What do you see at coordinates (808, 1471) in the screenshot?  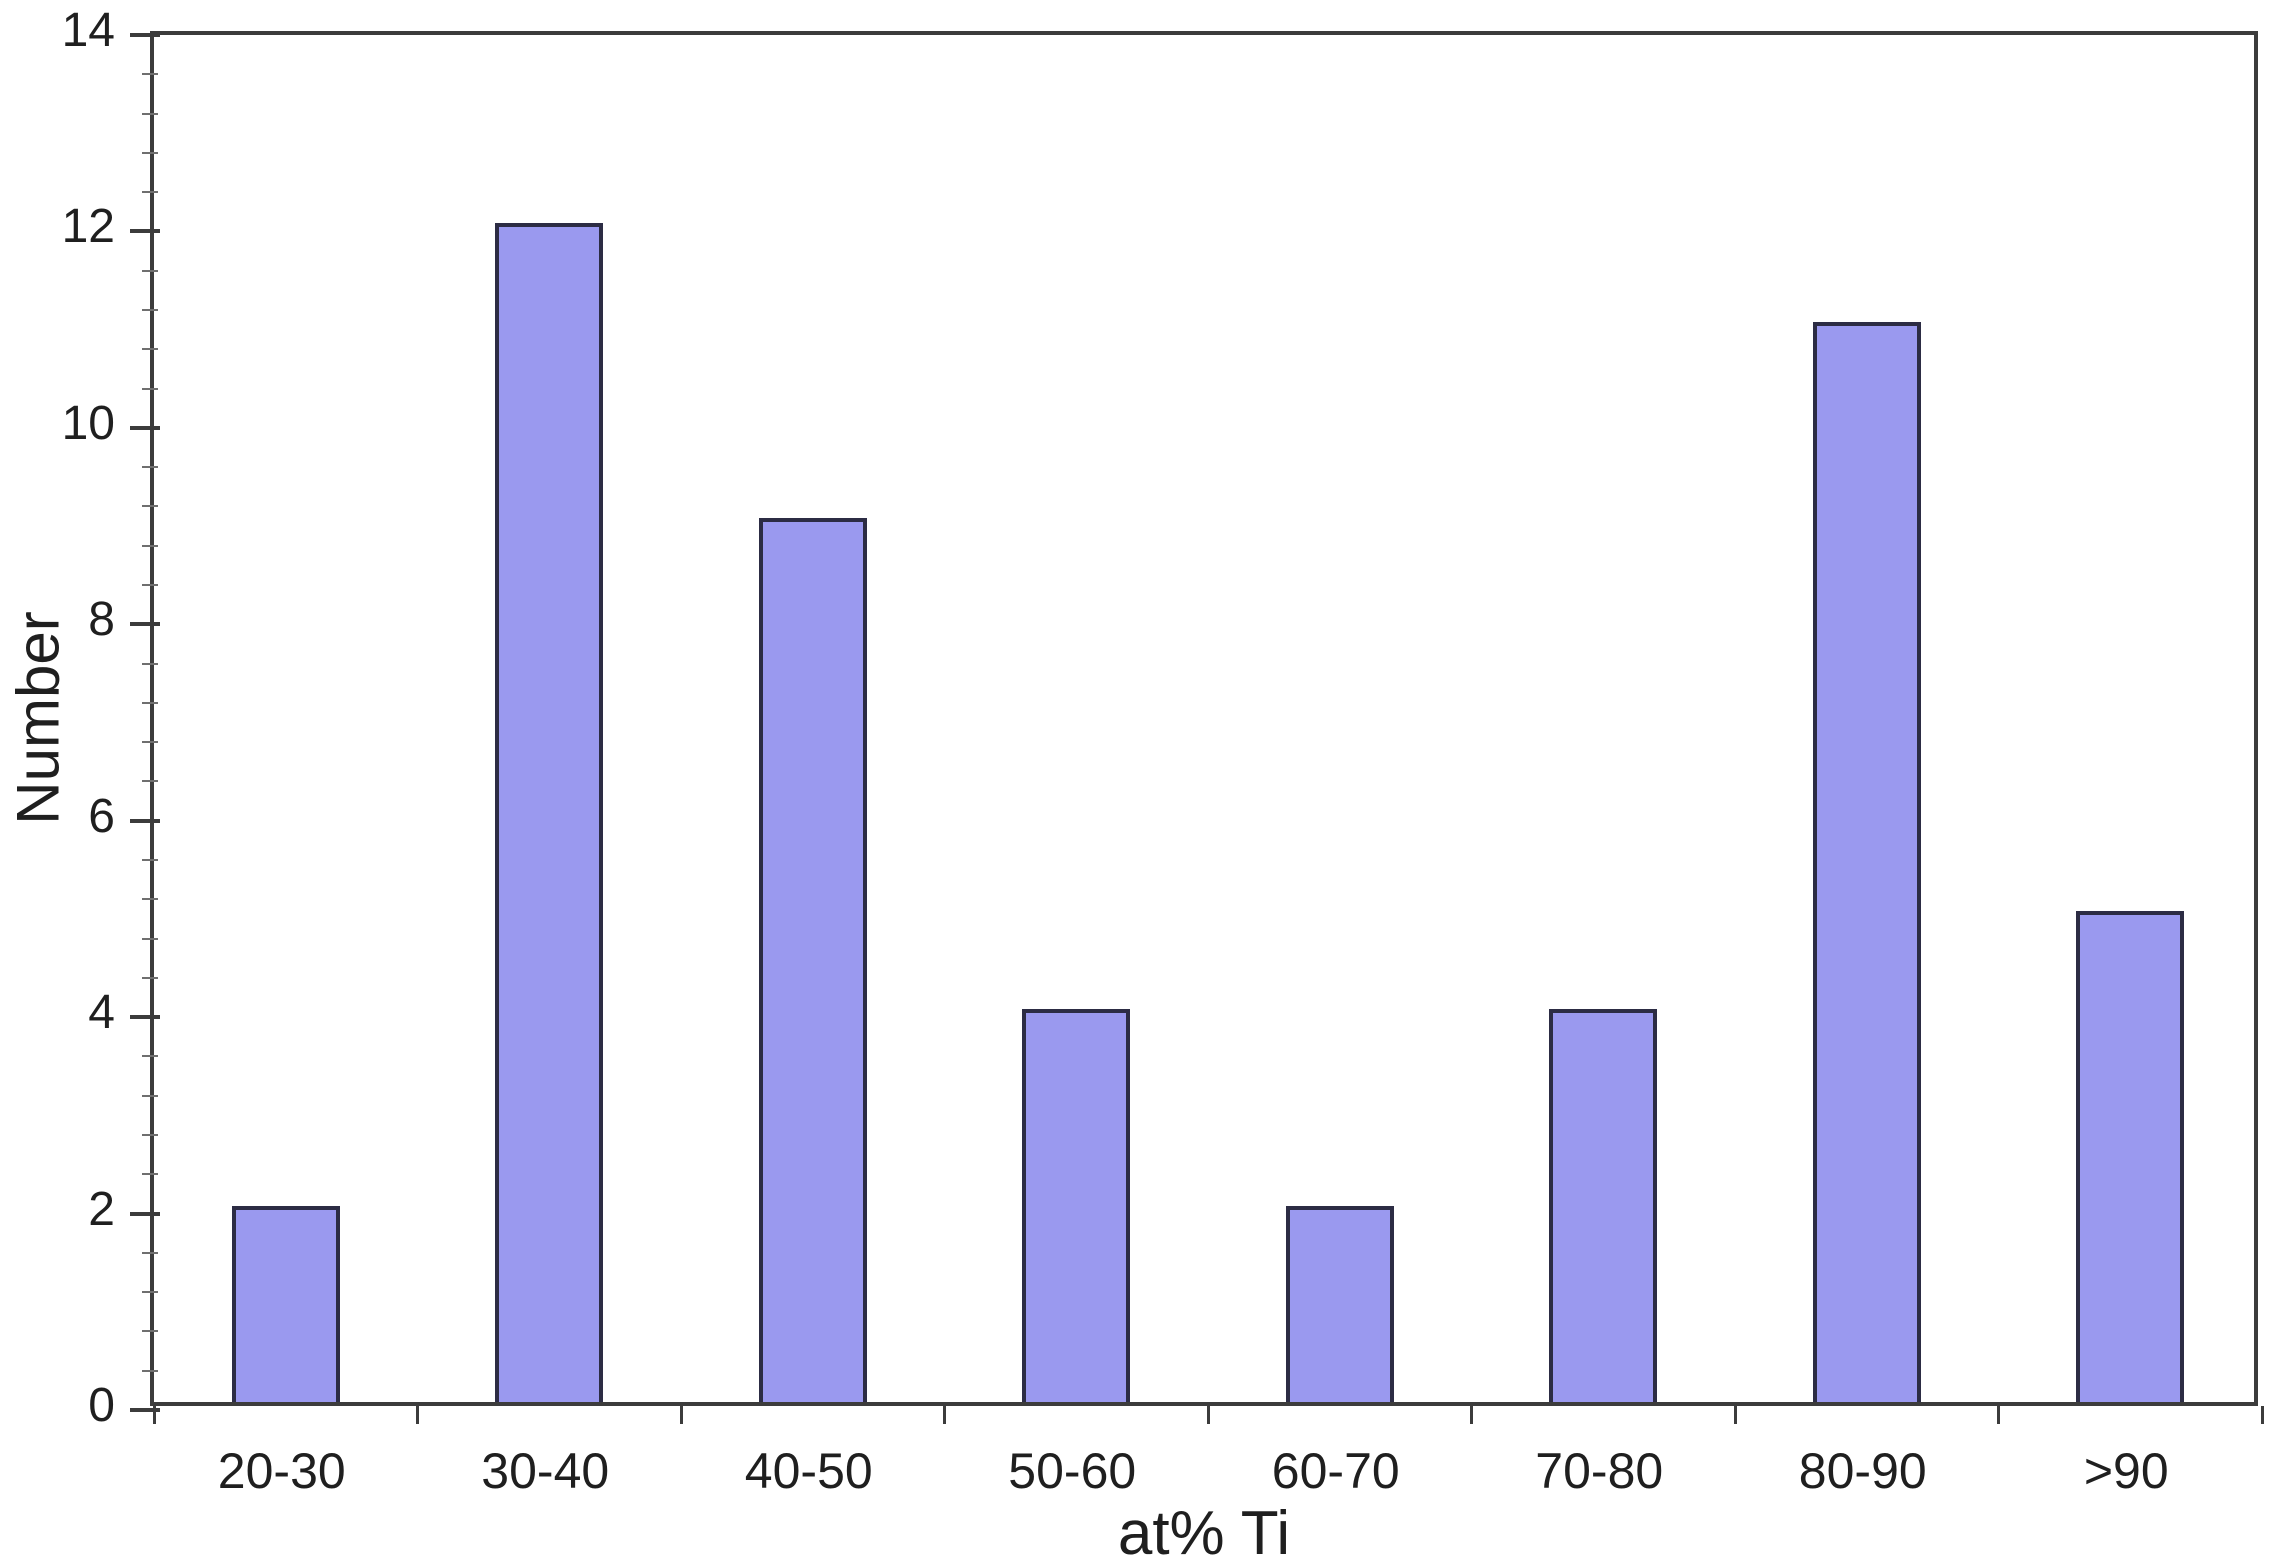 I see `x-category-label-40-50: 40-50` at bounding box center [808, 1471].